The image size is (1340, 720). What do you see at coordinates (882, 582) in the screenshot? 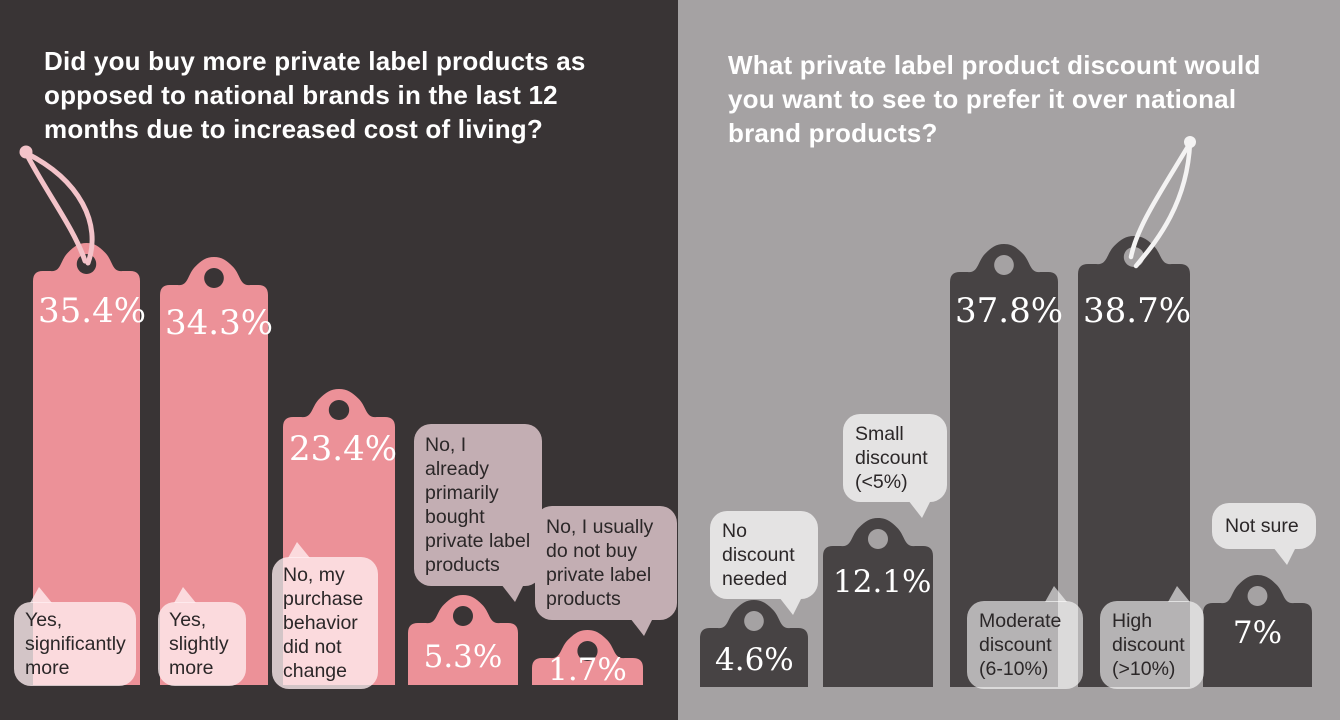
I see `bar-value-label: 12.1%` at bounding box center [882, 582].